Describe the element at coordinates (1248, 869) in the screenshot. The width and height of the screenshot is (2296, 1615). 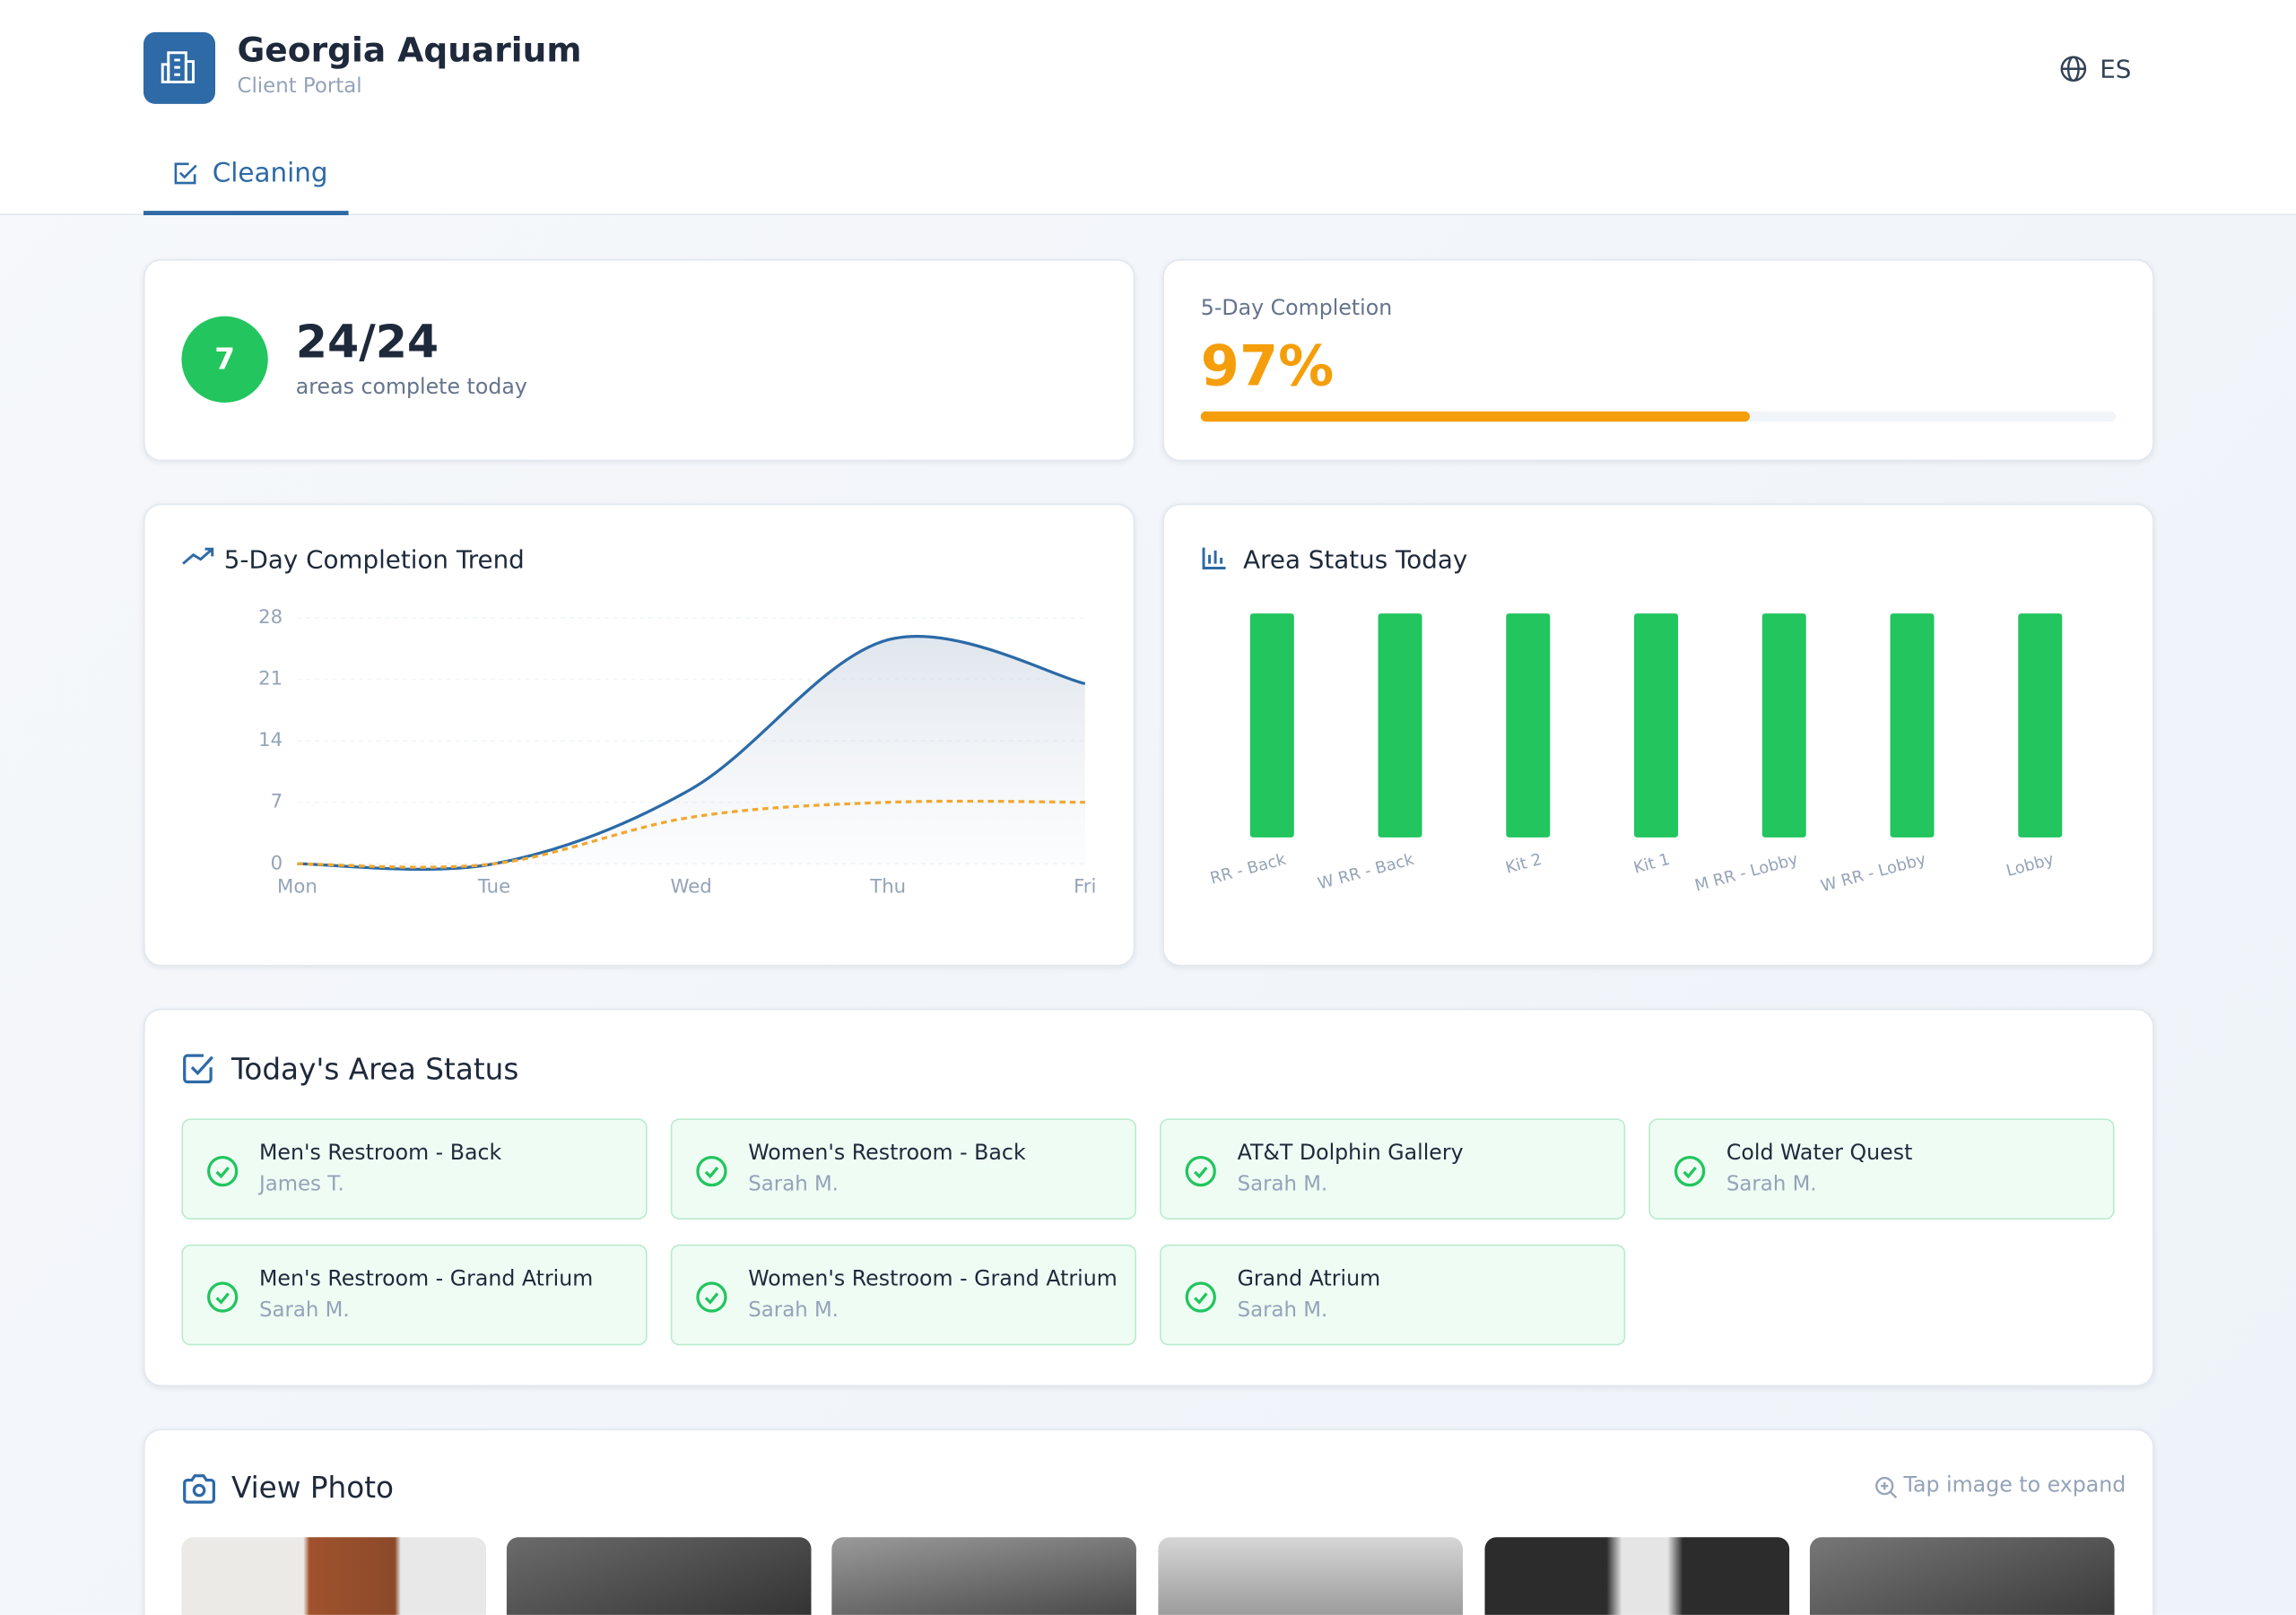
I see `x-tick-label: RR - Back` at that location.